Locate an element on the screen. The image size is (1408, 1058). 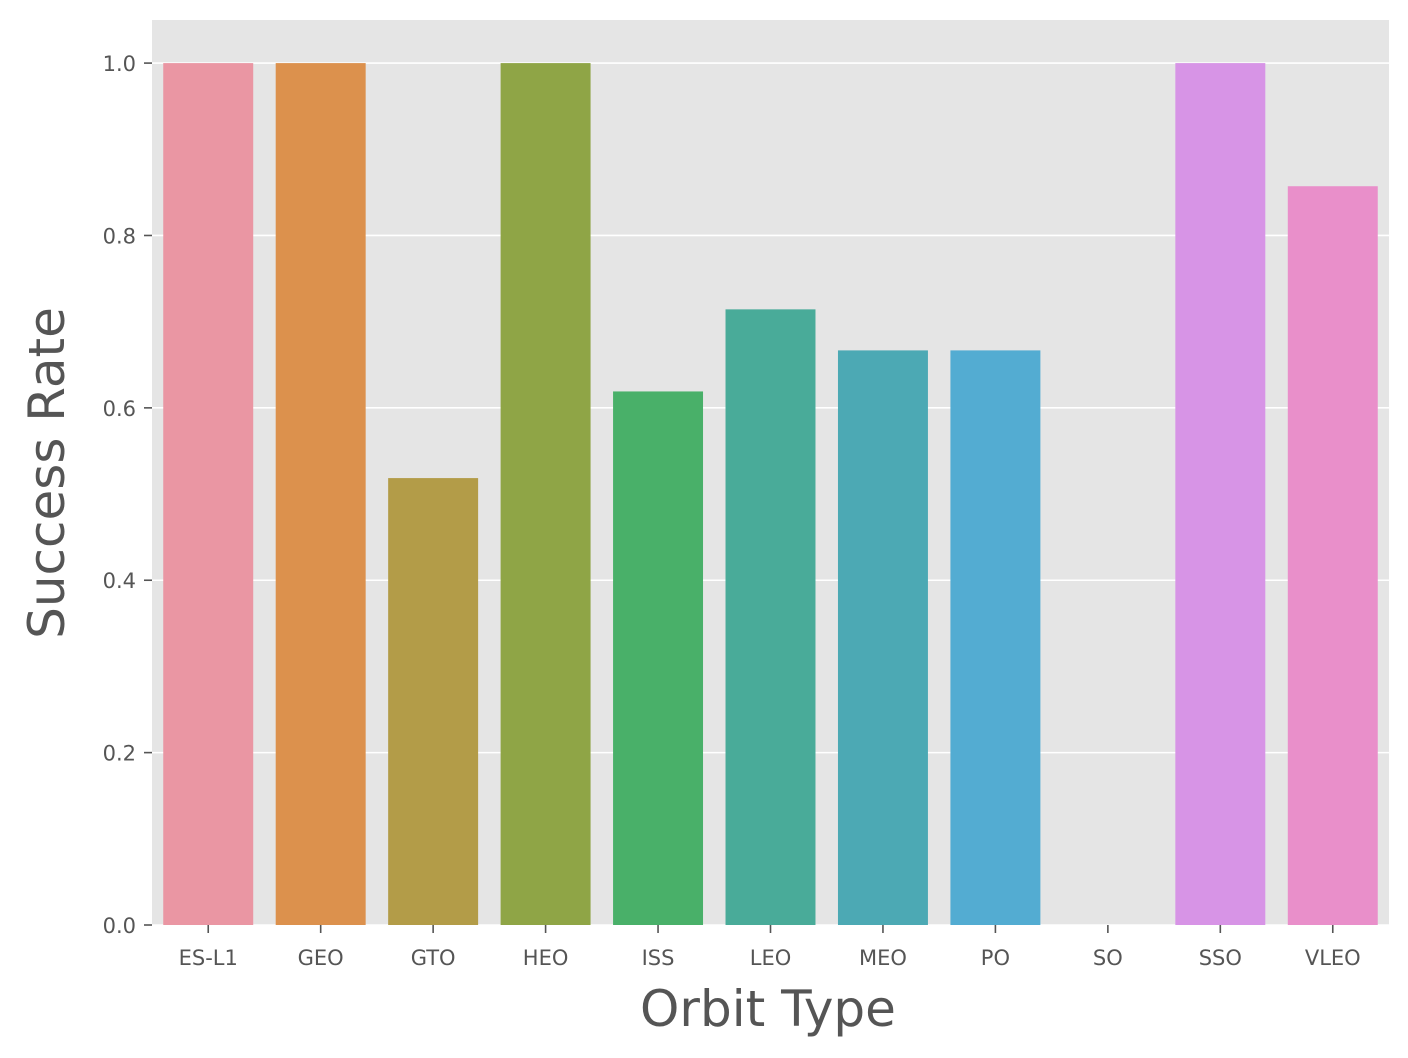
x-tick-label: SSO is located at coordinates (1220, 958).